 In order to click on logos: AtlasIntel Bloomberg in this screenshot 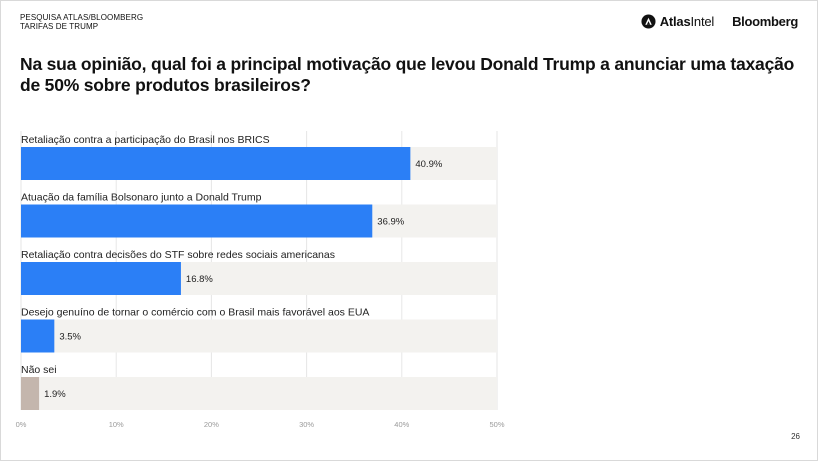, I will do `click(719, 21)`.